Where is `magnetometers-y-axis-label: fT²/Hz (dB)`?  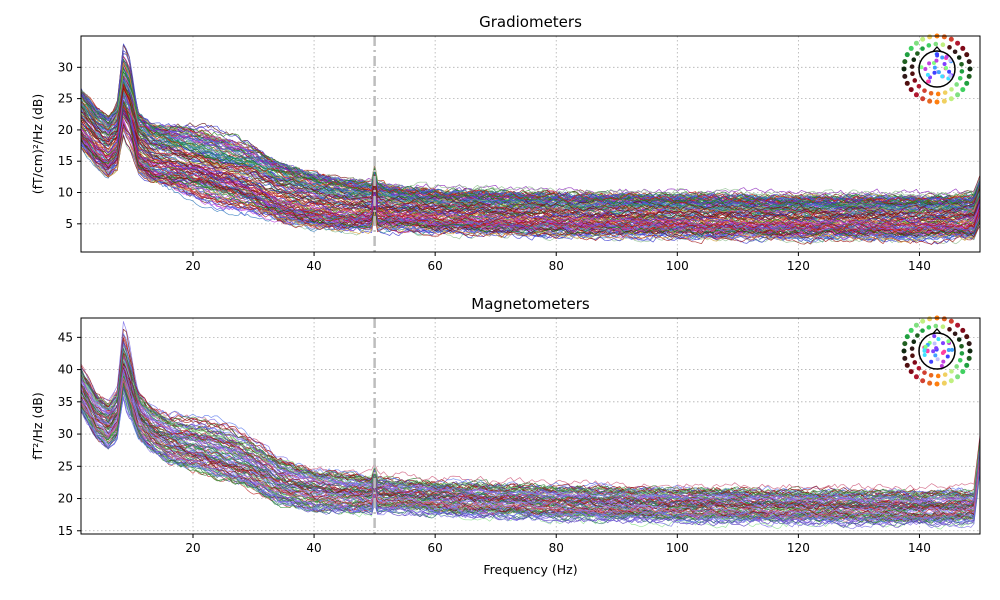
magnetometers-y-axis-label: fT²/Hz (dB) is located at coordinates (37, 425).